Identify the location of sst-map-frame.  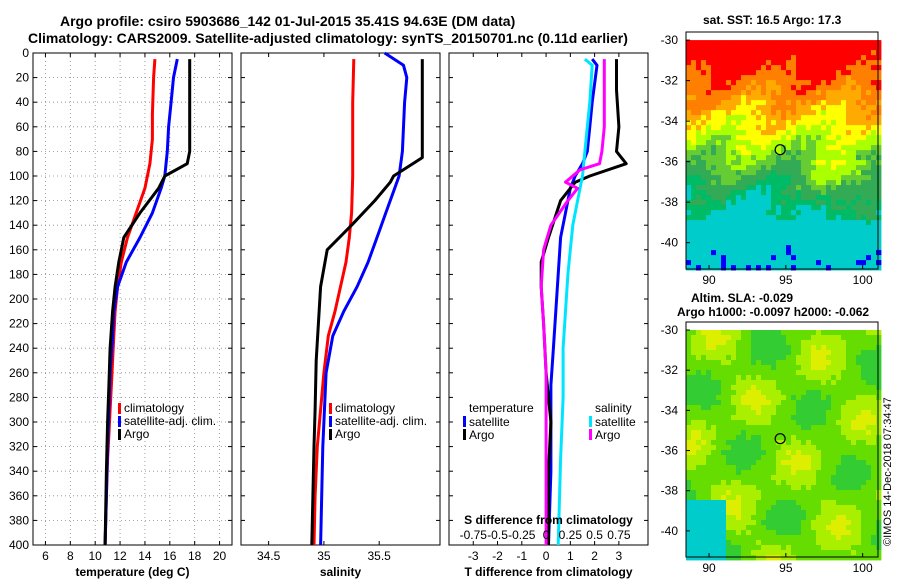
(782, 150).